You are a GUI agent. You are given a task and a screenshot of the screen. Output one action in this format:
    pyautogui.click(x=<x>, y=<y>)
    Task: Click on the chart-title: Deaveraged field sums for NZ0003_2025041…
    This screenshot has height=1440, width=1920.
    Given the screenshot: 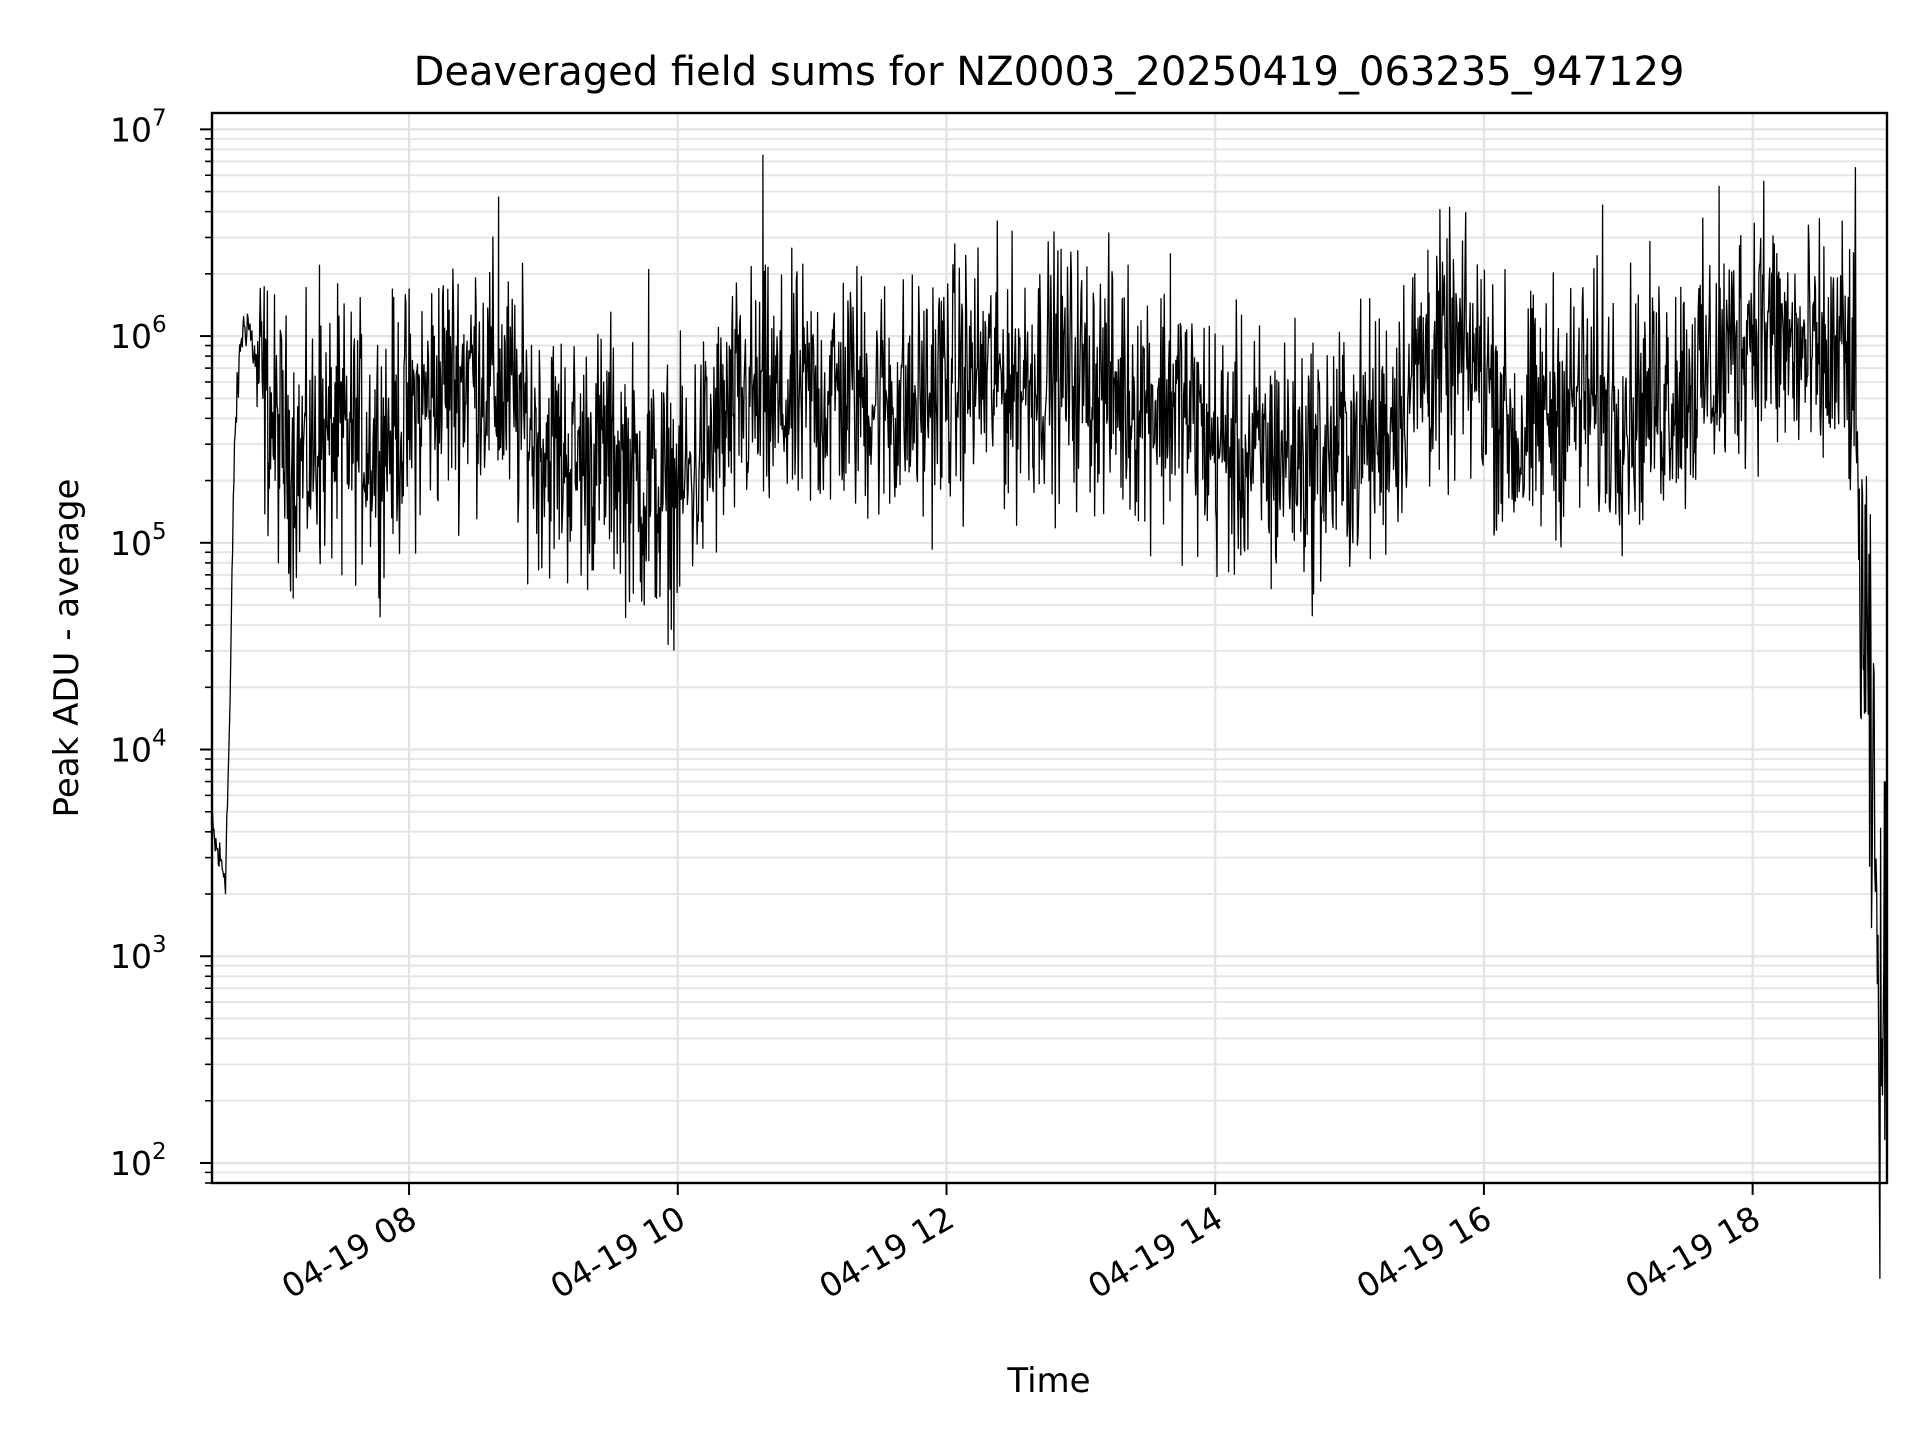 What is the action you would take?
    pyautogui.click(x=1049, y=72)
    